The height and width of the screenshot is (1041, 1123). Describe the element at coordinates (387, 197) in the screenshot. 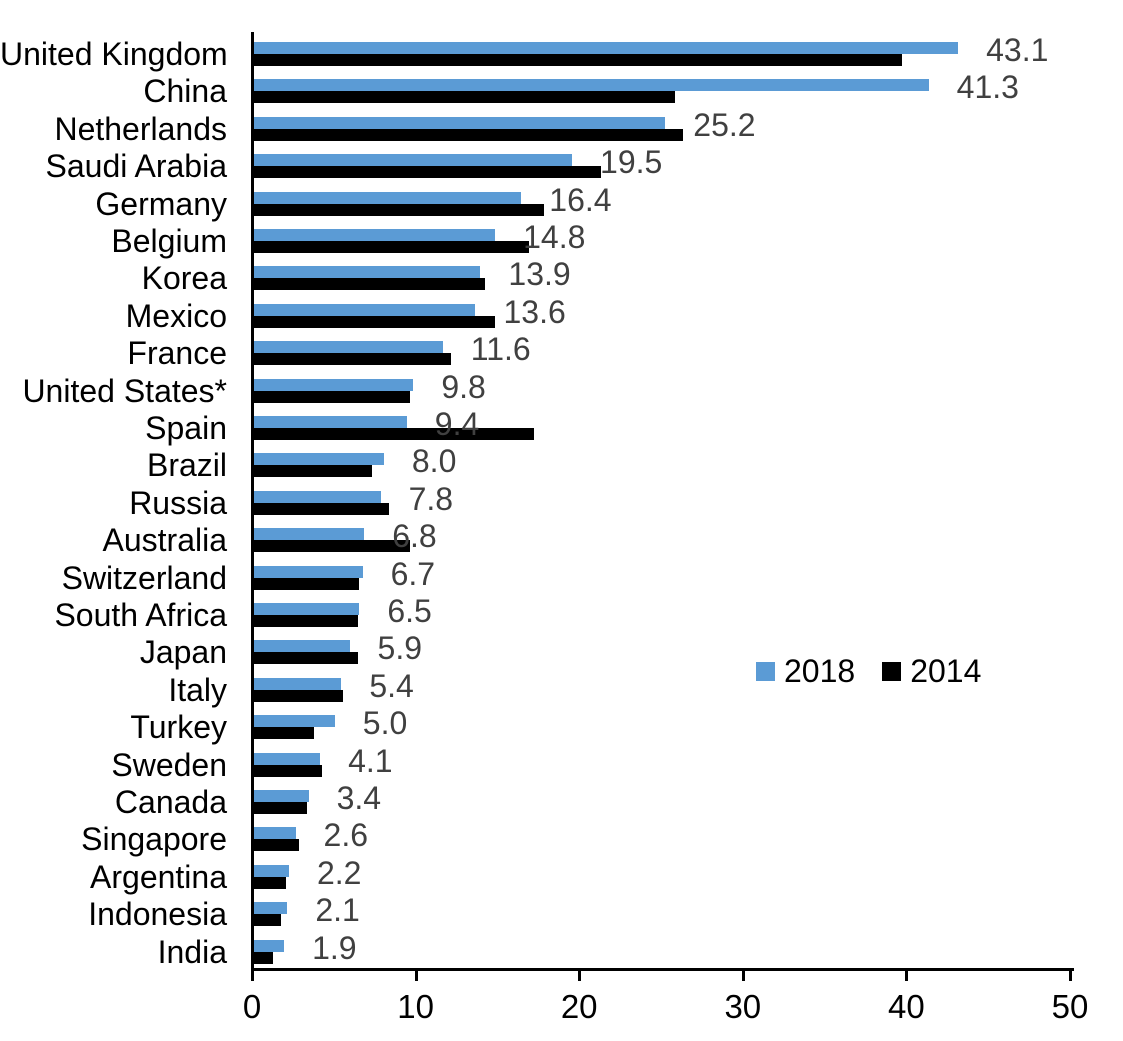

I see `bar-2018-germany` at that location.